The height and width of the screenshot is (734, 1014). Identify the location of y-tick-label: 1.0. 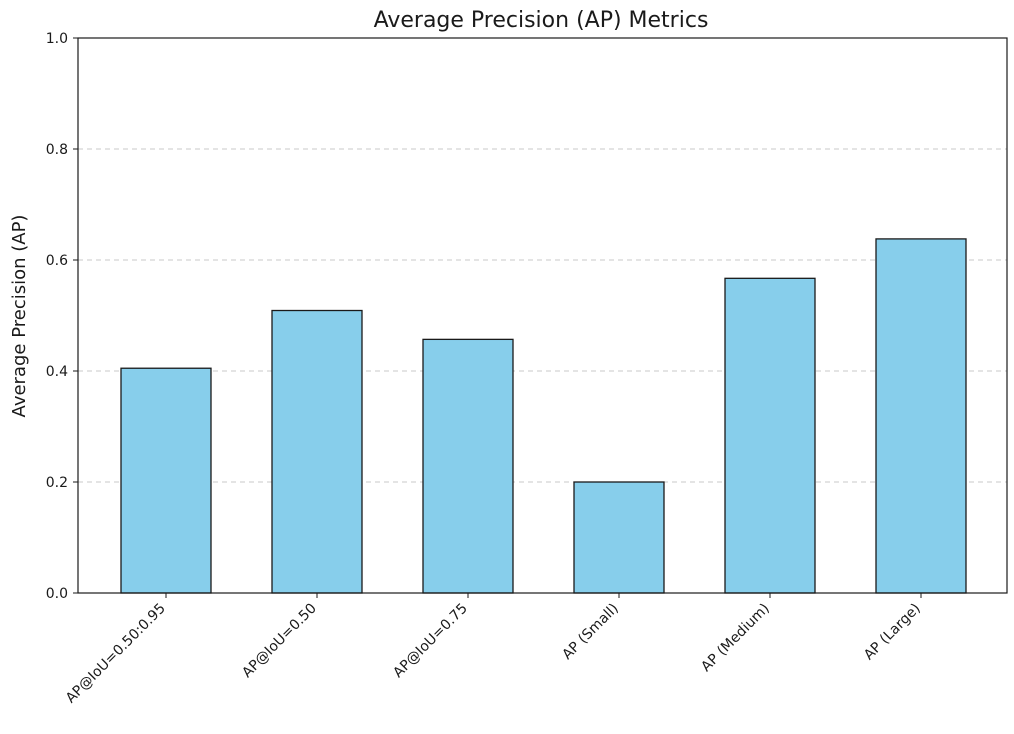
(57, 39).